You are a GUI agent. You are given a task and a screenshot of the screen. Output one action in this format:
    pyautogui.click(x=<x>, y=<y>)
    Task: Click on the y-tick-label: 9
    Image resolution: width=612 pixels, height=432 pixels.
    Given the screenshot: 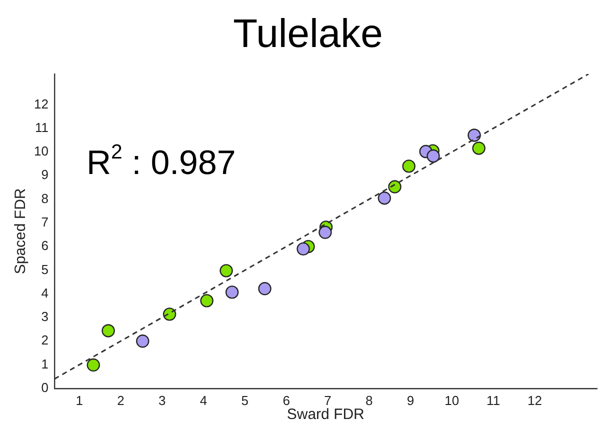 What is the action you would take?
    pyautogui.click(x=44, y=174)
    